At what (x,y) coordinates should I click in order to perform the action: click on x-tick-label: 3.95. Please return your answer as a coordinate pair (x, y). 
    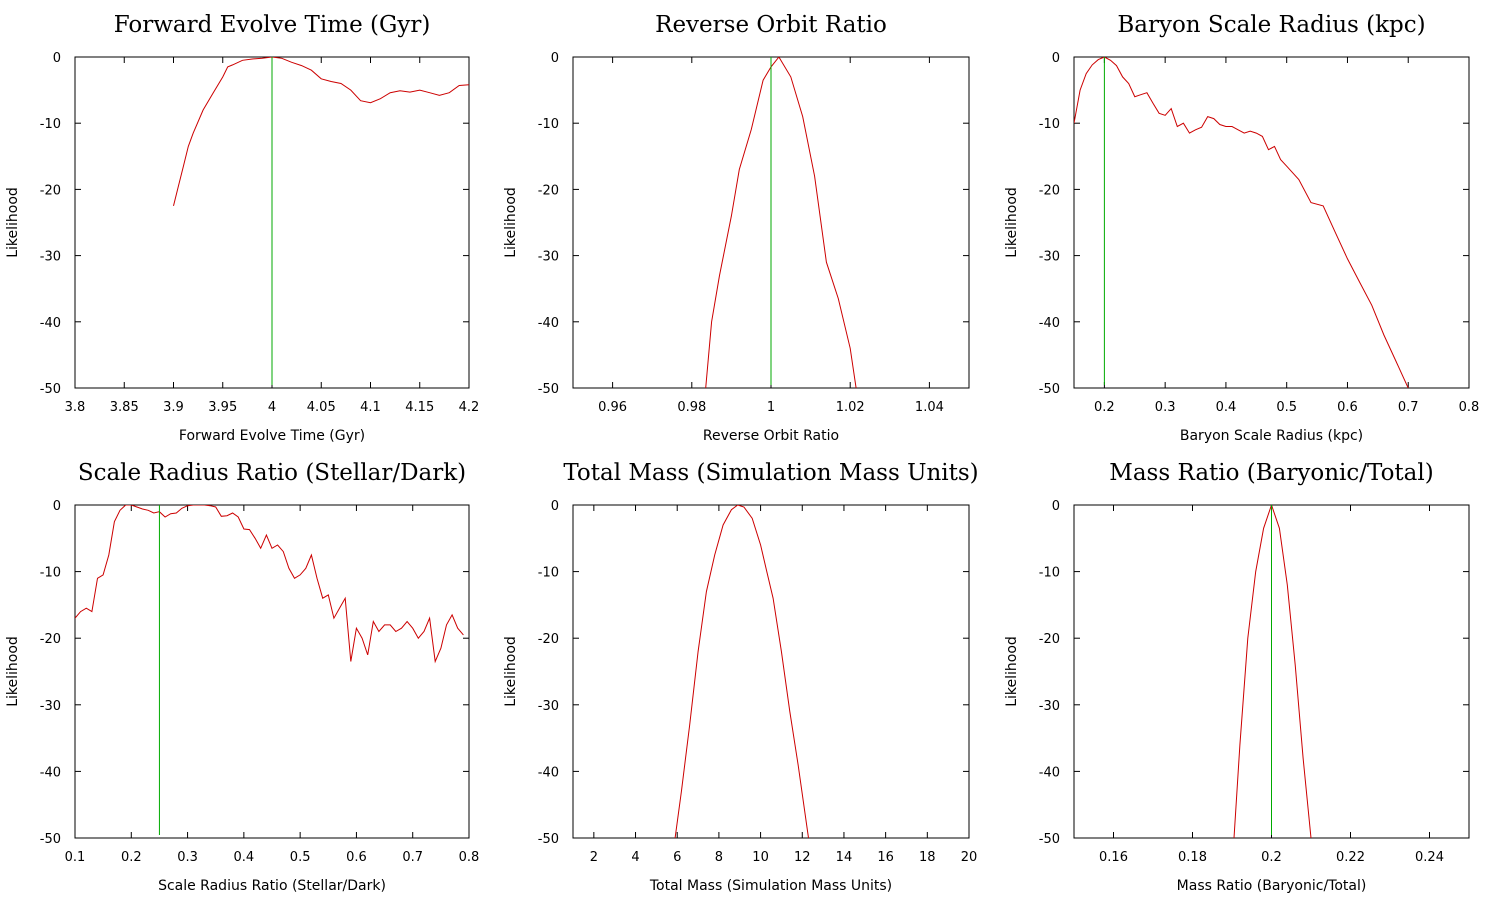
    Looking at the image, I should click on (222, 407).